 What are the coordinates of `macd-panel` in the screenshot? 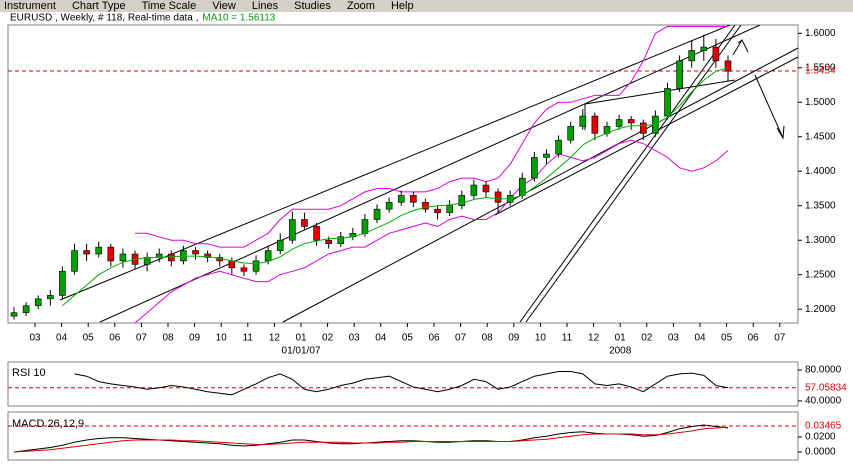 It's located at (403, 436).